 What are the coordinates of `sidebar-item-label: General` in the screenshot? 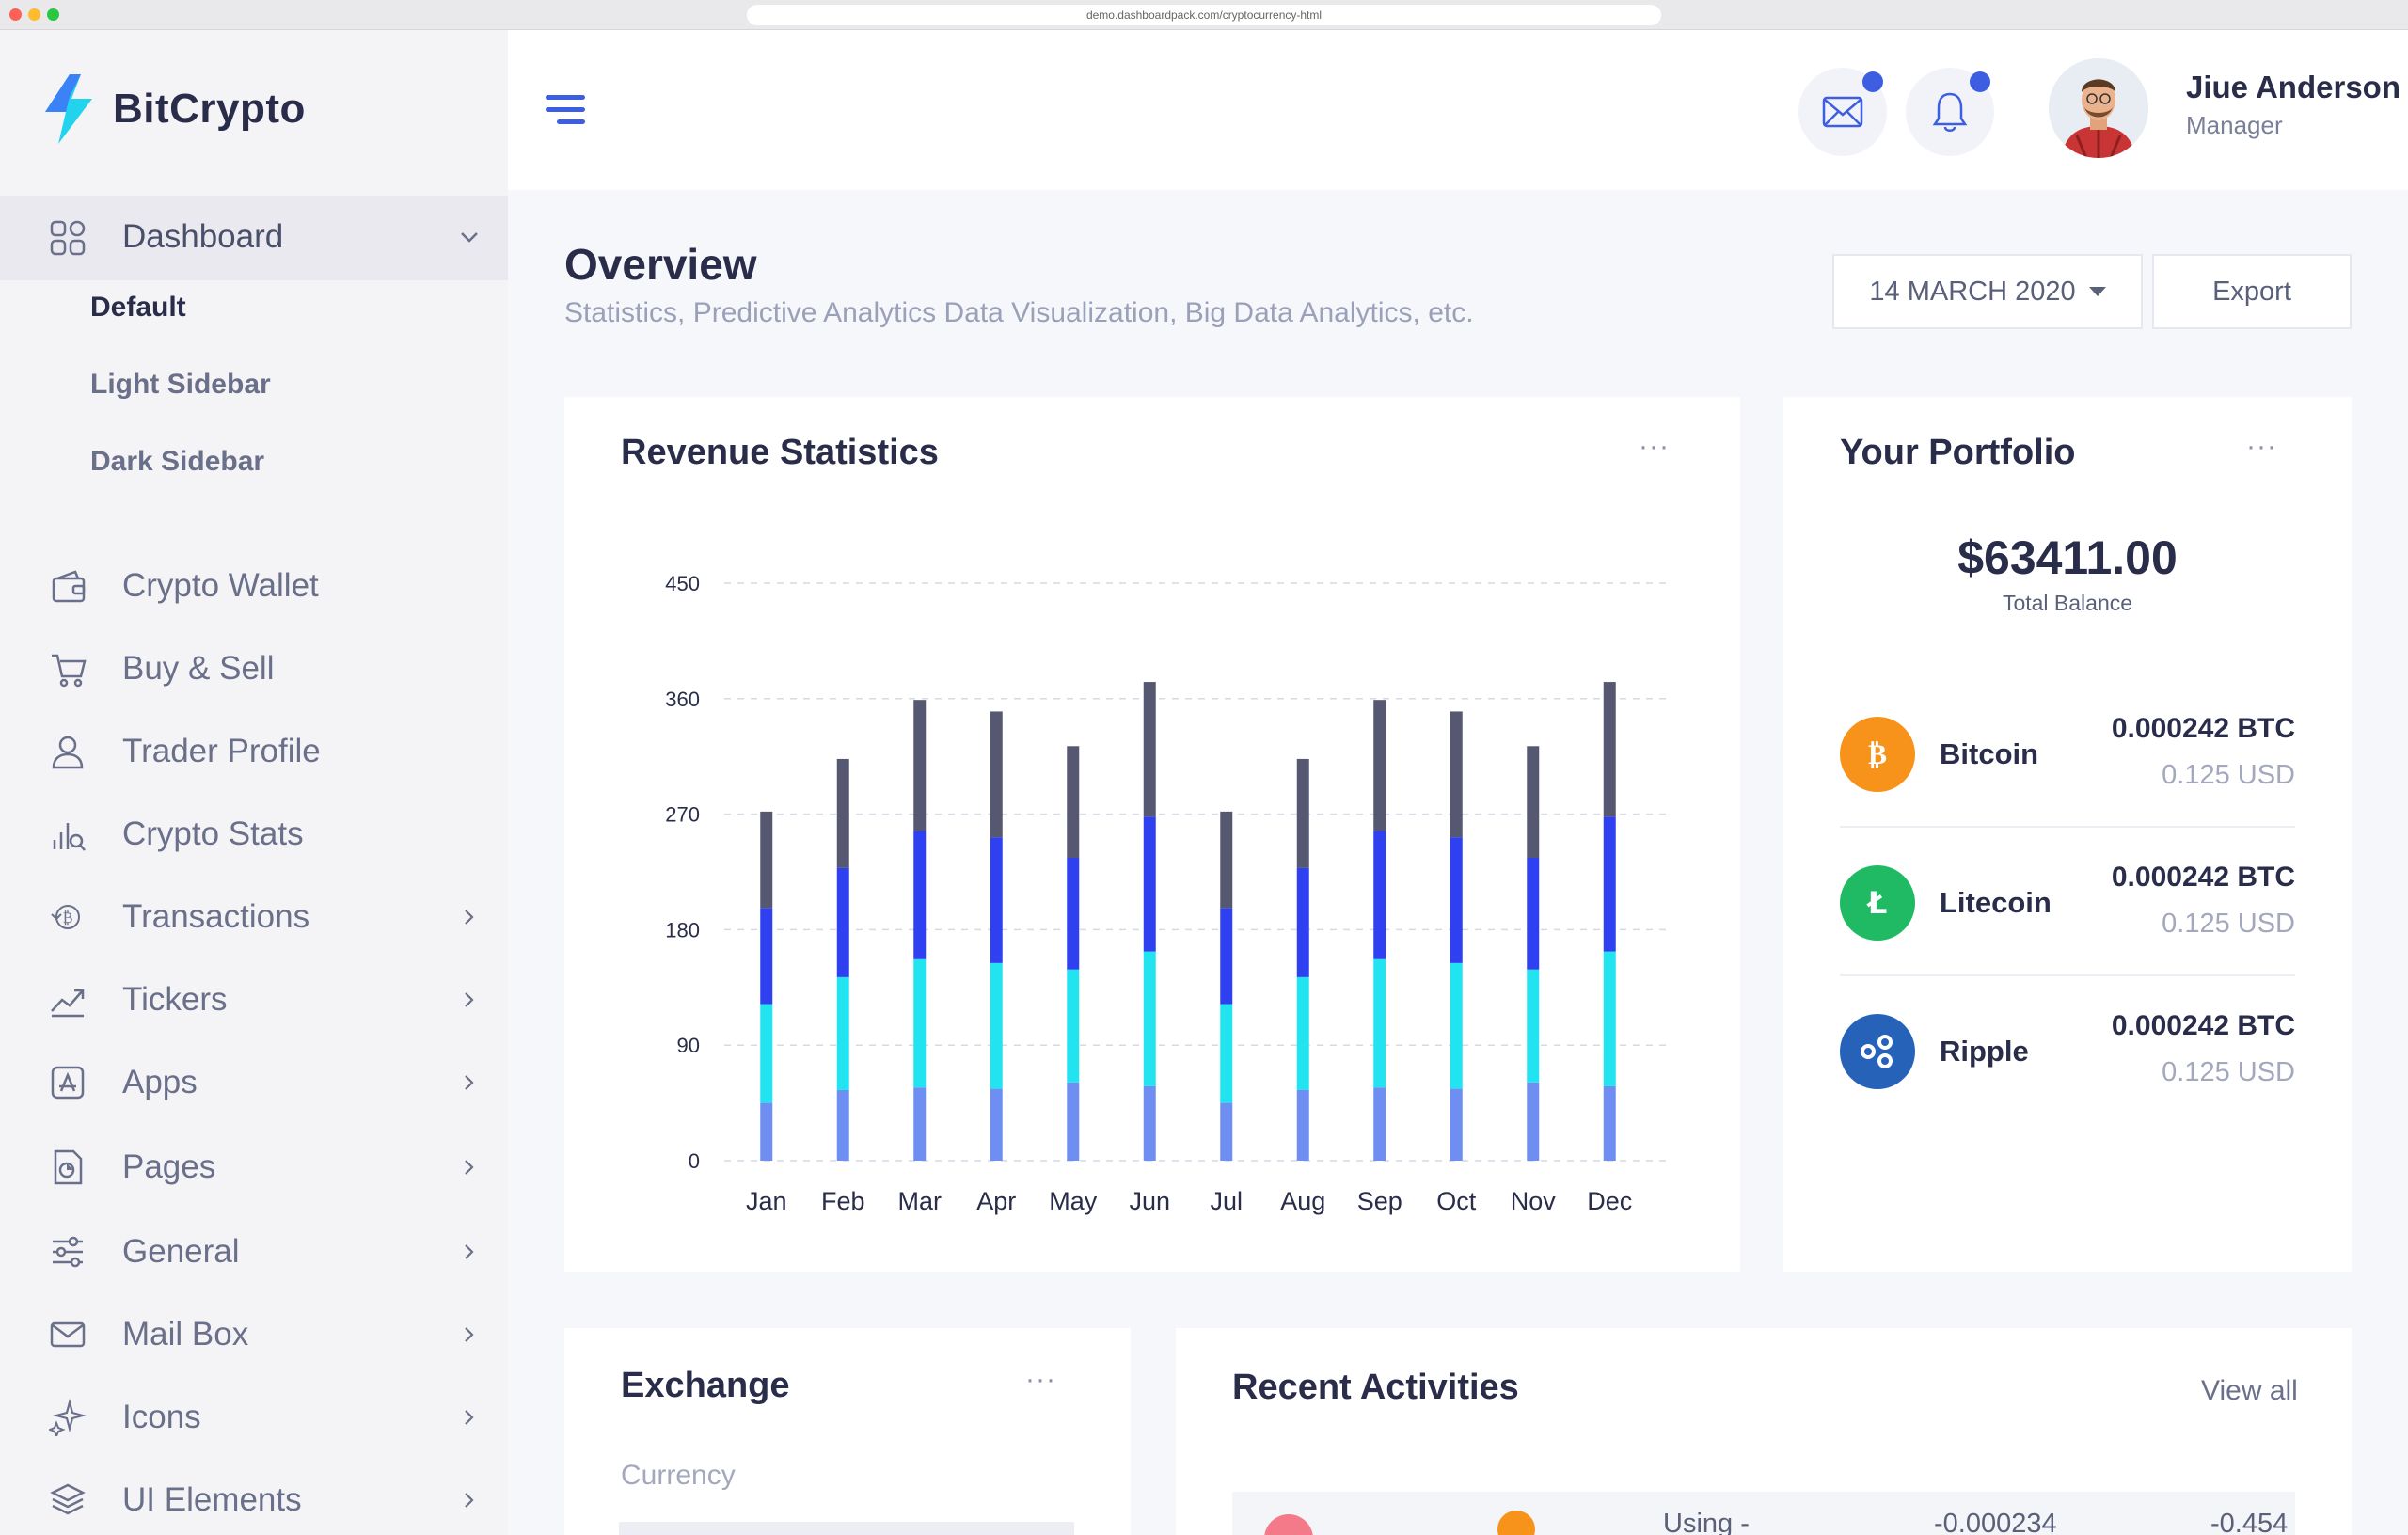 It's located at (181, 1251).